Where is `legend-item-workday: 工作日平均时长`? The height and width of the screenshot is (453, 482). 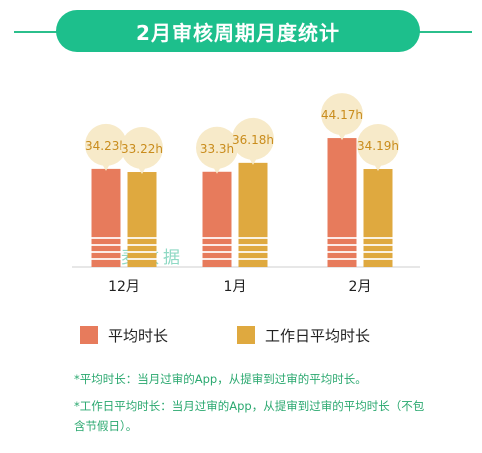 legend-item-workday: 工作日平均时长 is located at coordinates (303, 335).